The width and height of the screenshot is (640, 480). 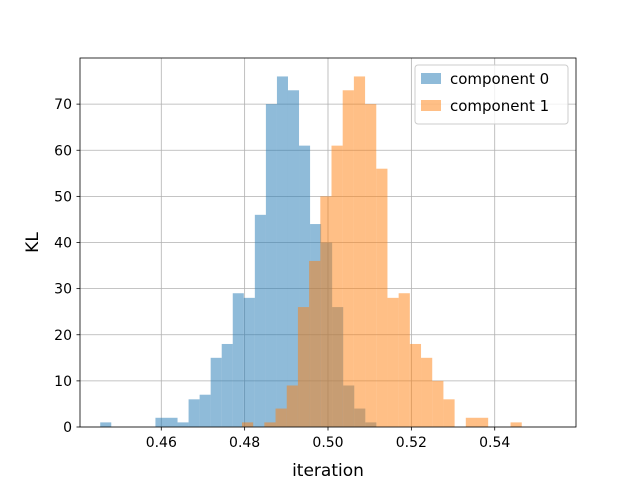 I want to click on x-axis-label: iteration, so click(x=328, y=470).